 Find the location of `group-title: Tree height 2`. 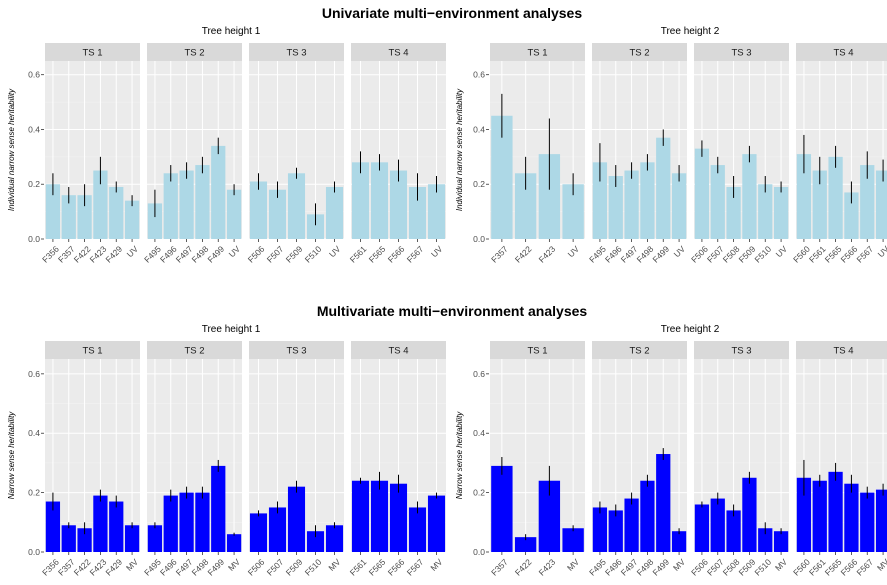

group-title: Tree height 2 is located at coordinates (690, 31).